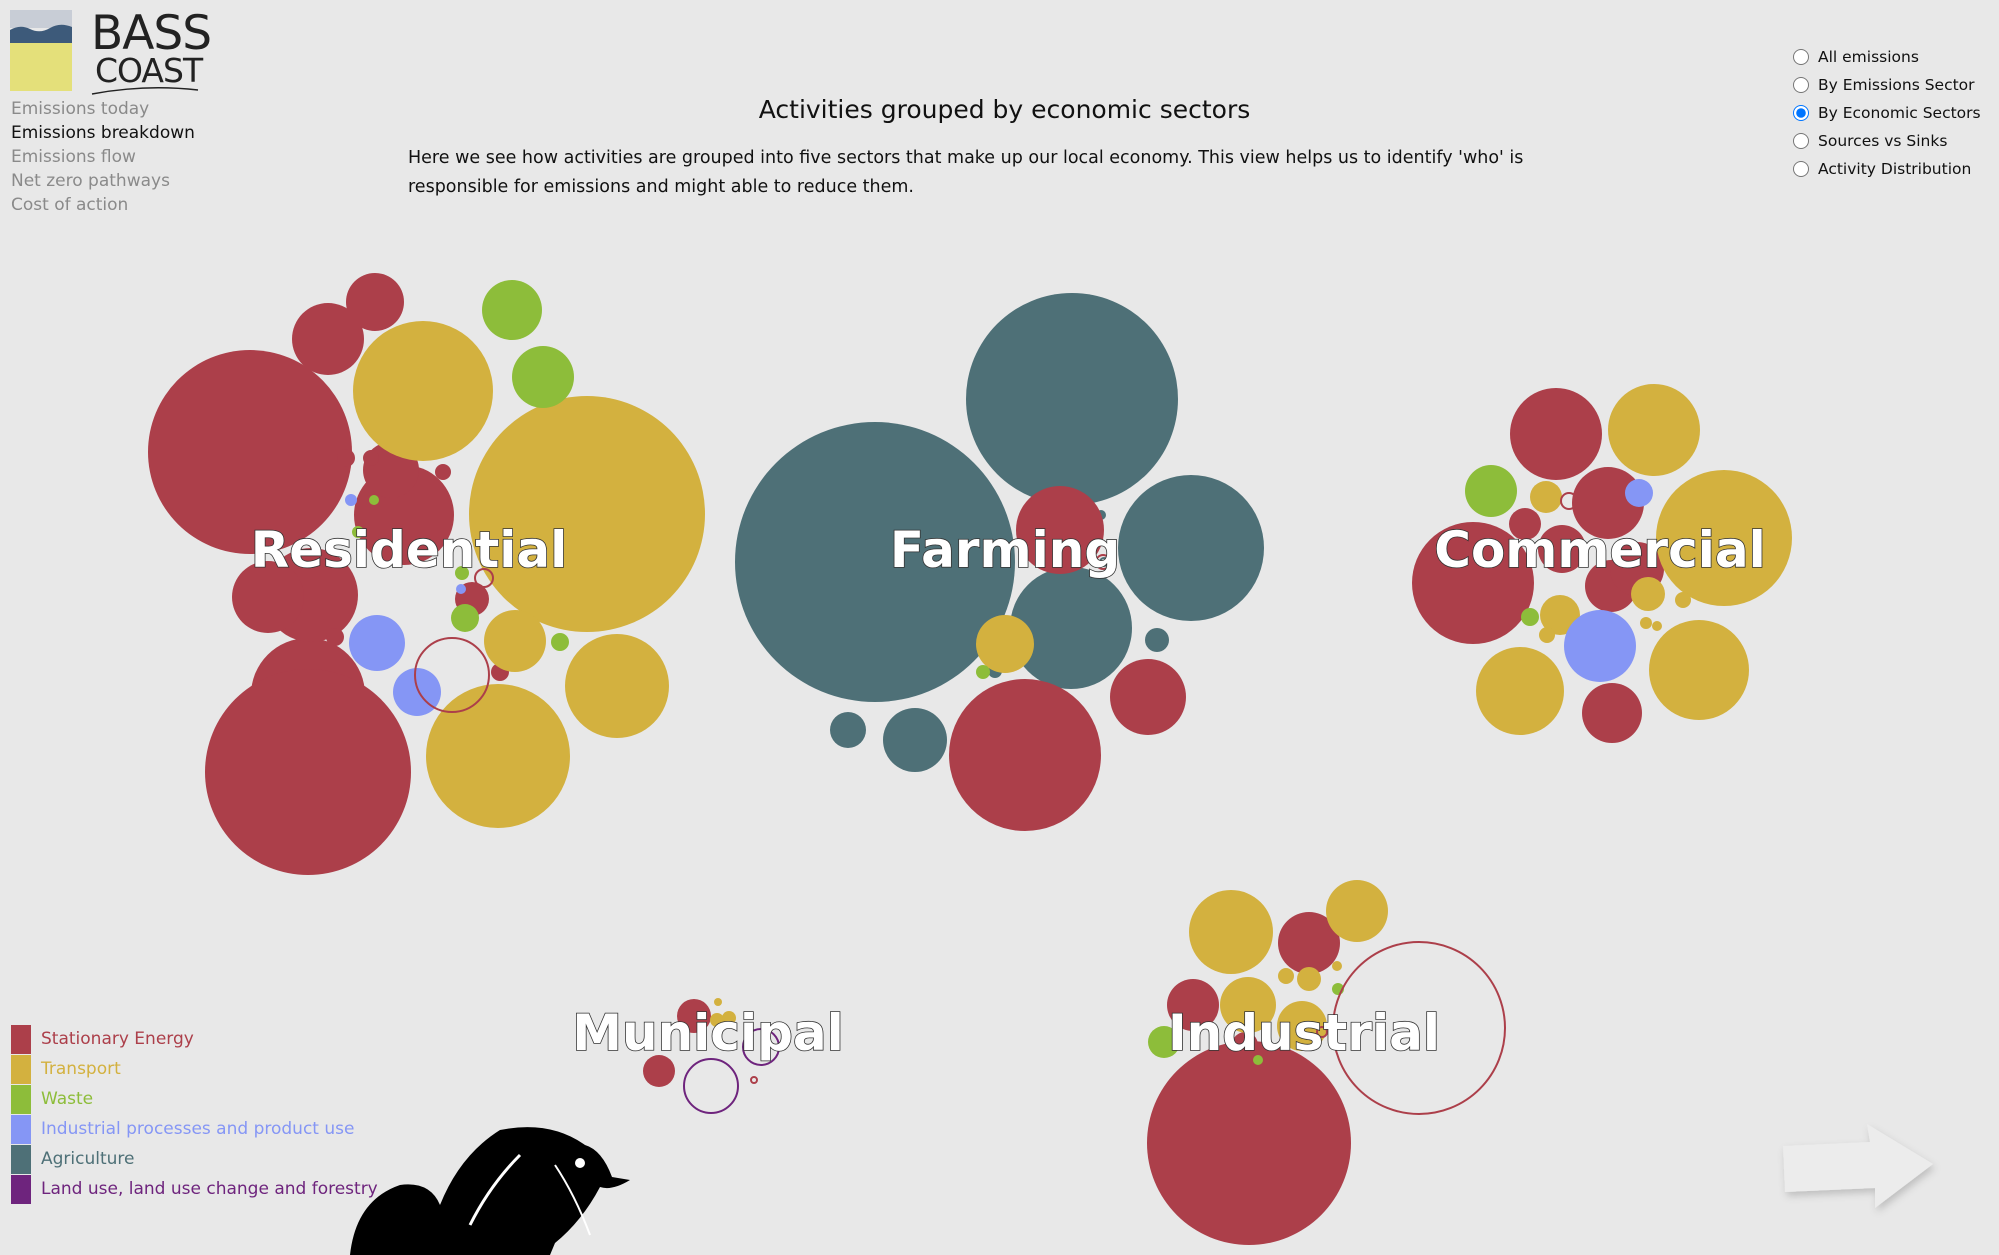 The width and height of the screenshot is (1999, 1255). I want to click on radio-activity-distribution, so click(1801, 169).